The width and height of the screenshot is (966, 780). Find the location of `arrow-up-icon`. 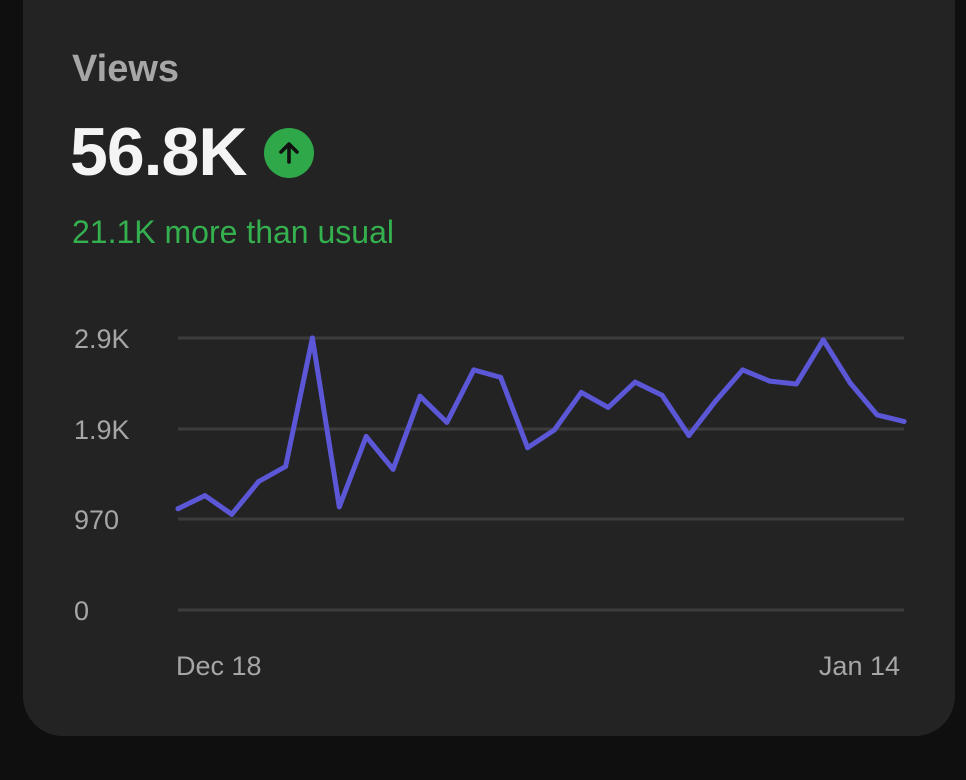

arrow-up-icon is located at coordinates (289, 153).